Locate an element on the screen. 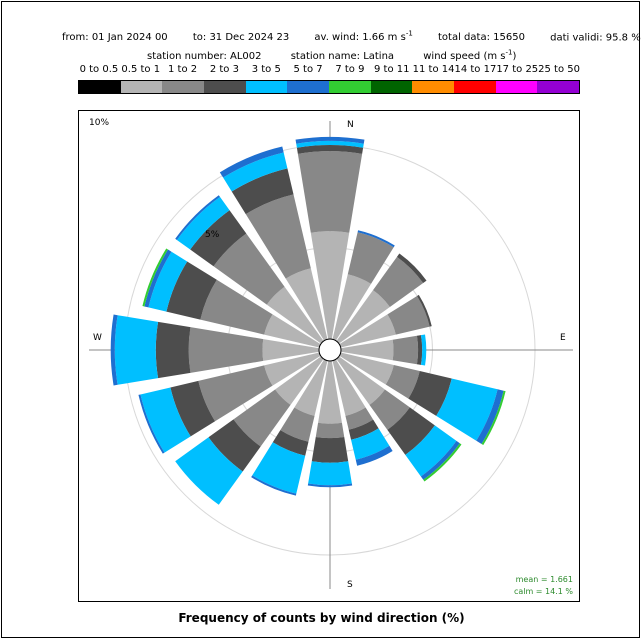 The height and width of the screenshot is (641, 643). calm-annotation: calm = 14.1 % is located at coordinates (543, 591).